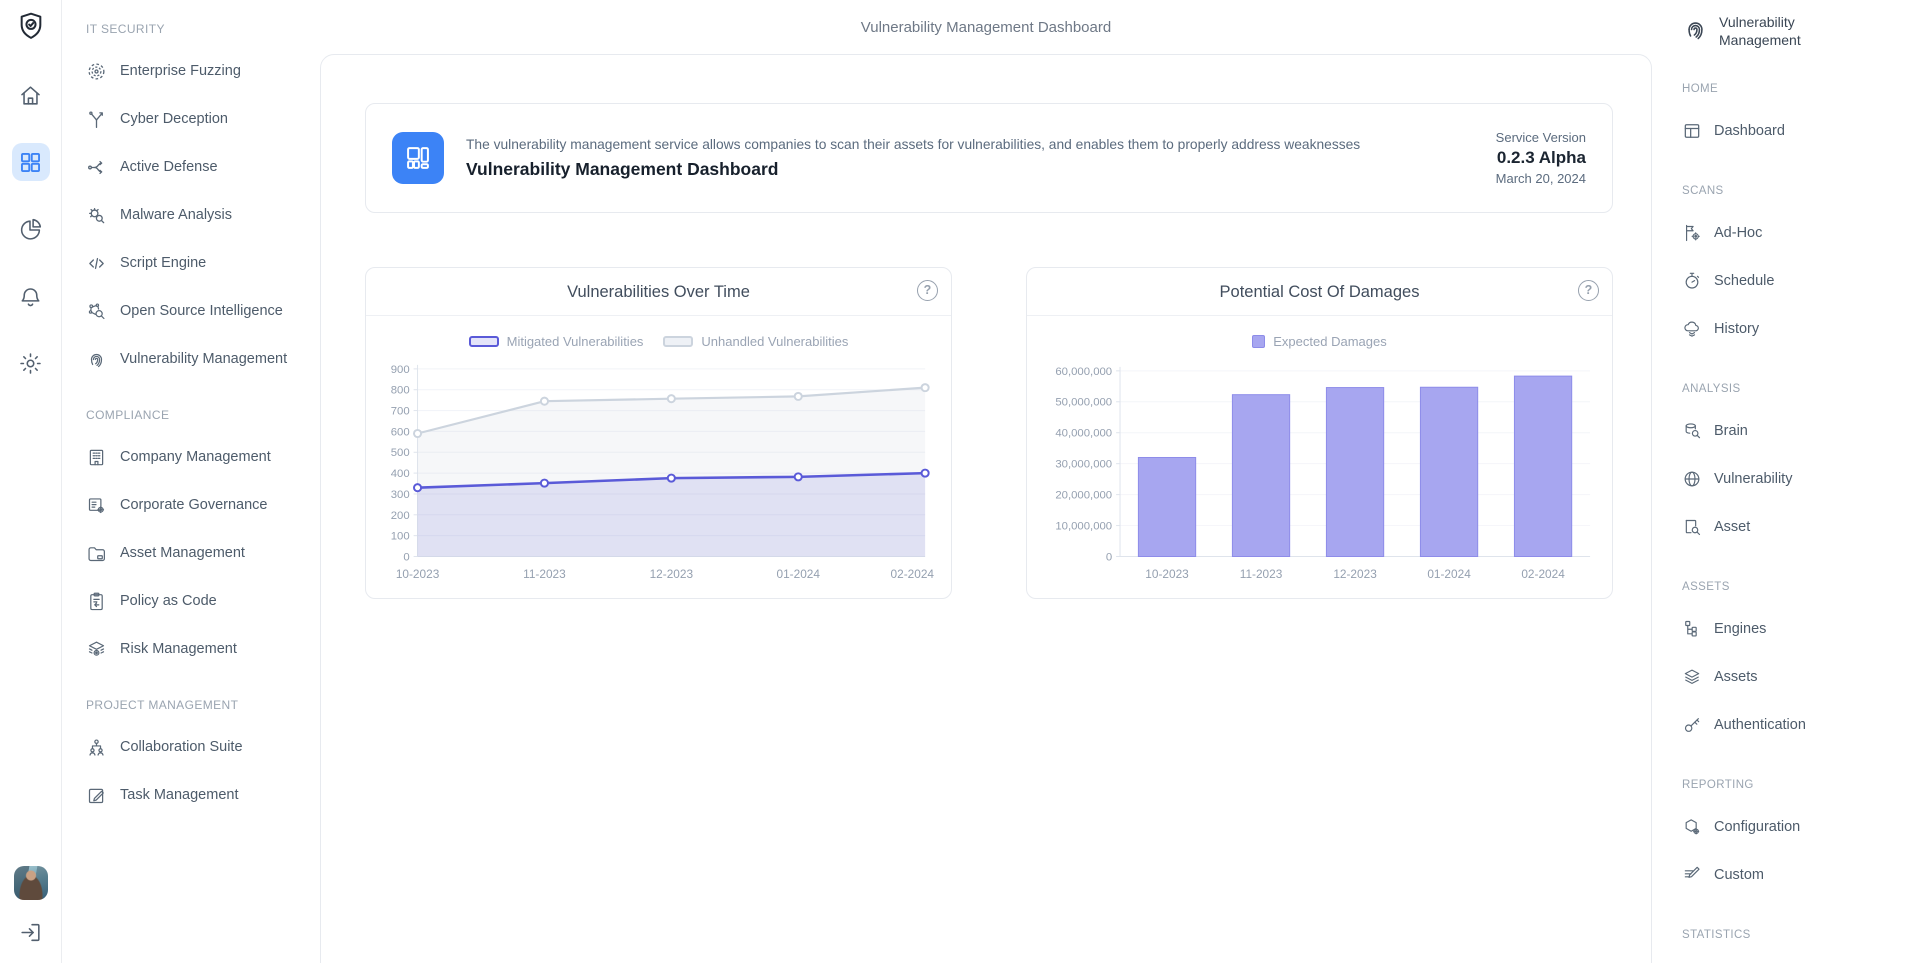  What do you see at coordinates (1692, 827) in the screenshot?
I see `hexagon-gear-icon` at bounding box center [1692, 827].